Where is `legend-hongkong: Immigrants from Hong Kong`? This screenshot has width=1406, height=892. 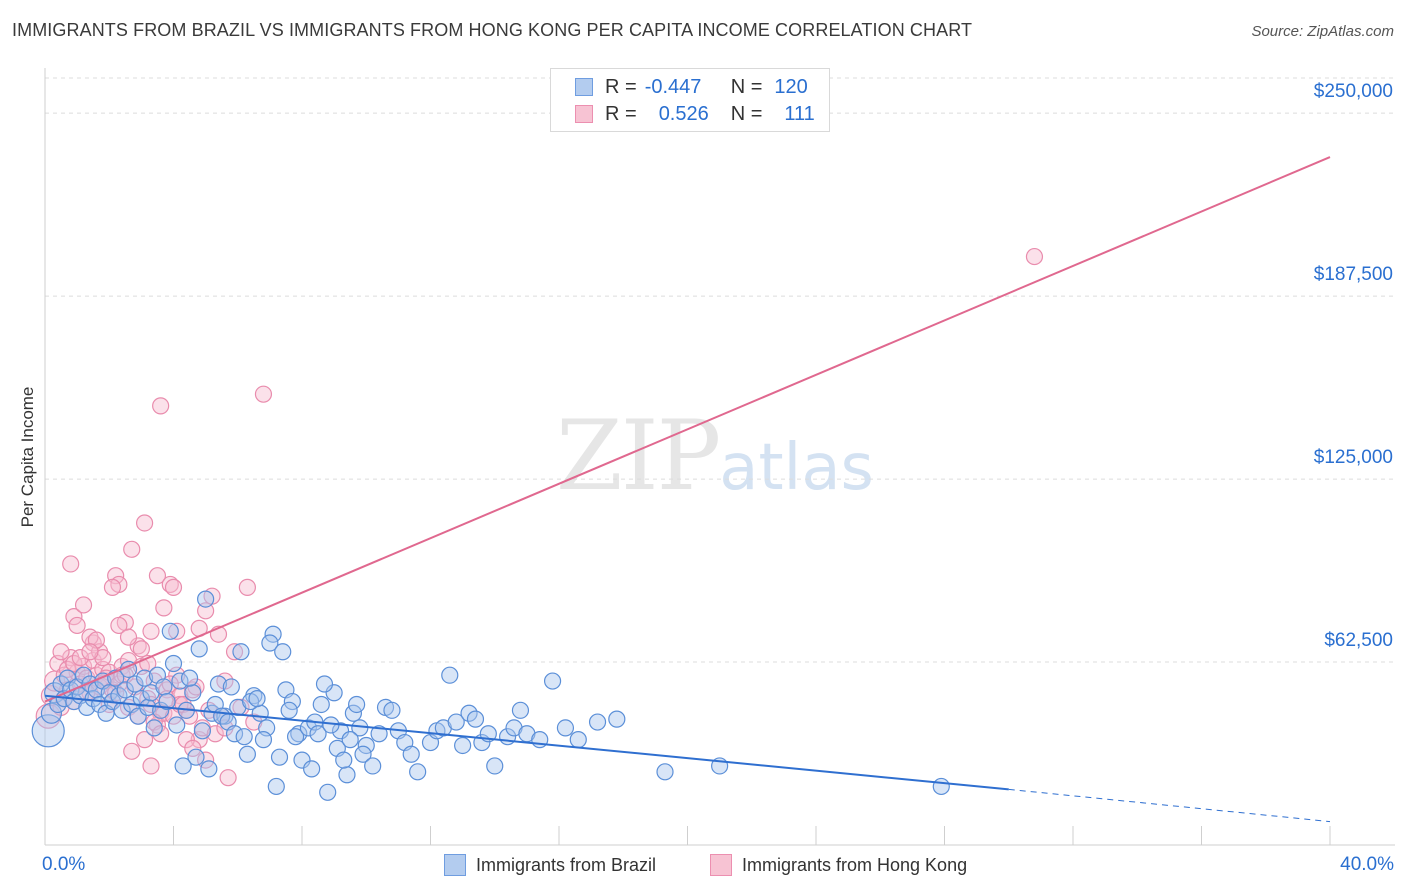
legend-hongkong: Immigrants from Hong Kong is located at coordinates (838, 865).